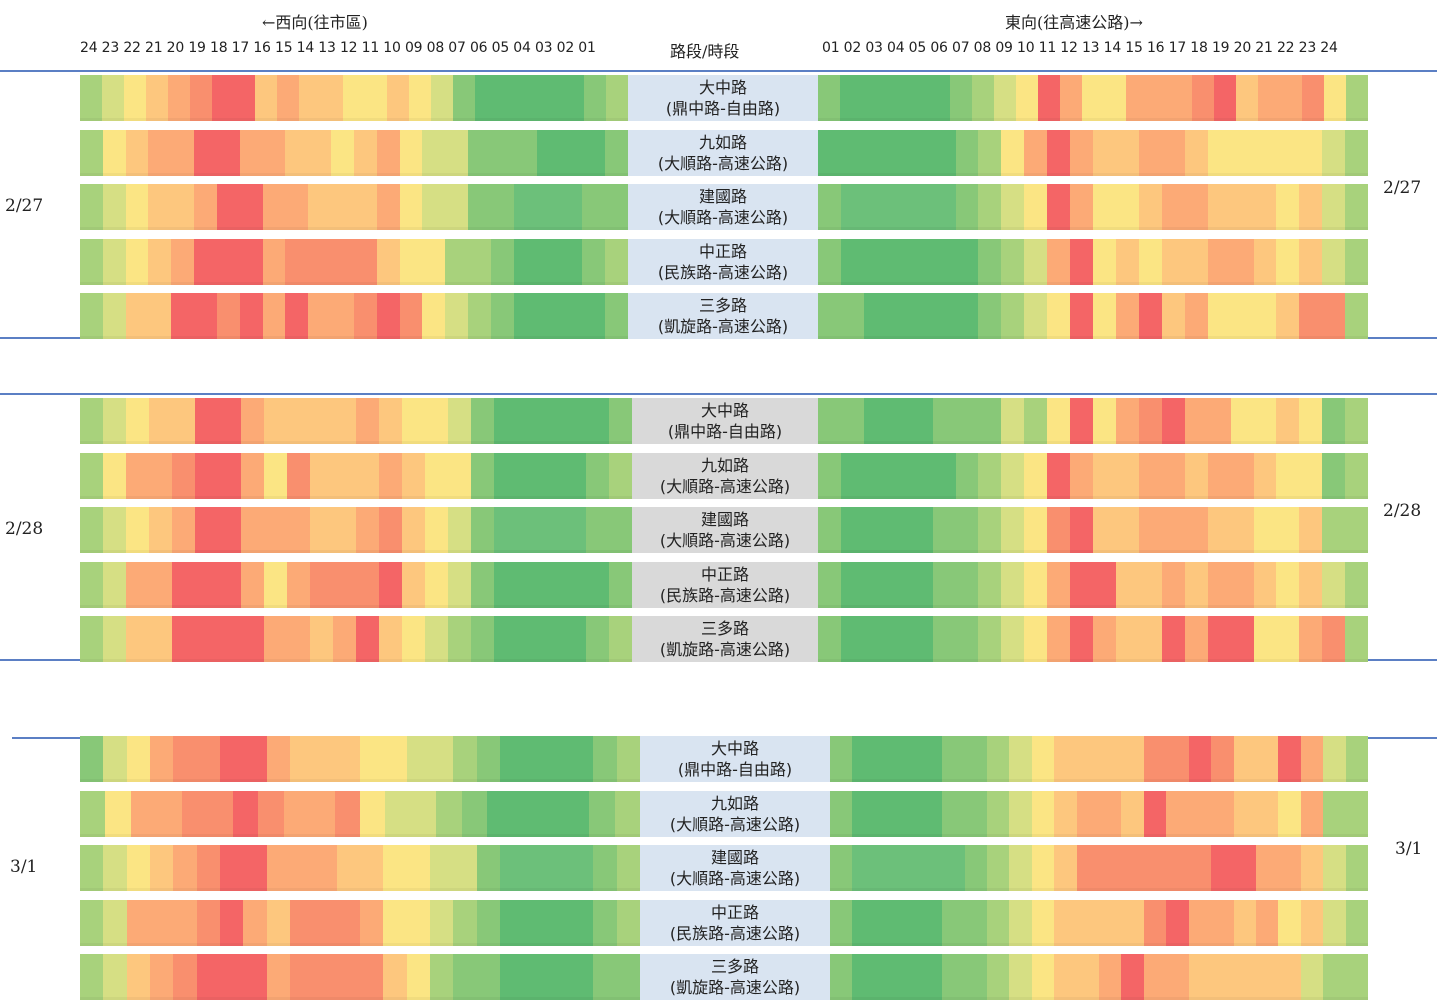 The width and height of the screenshot is (1437, 1002). I want to click on road-segment-label: 九如路 (大順路-高速公路), so click(725, 476).